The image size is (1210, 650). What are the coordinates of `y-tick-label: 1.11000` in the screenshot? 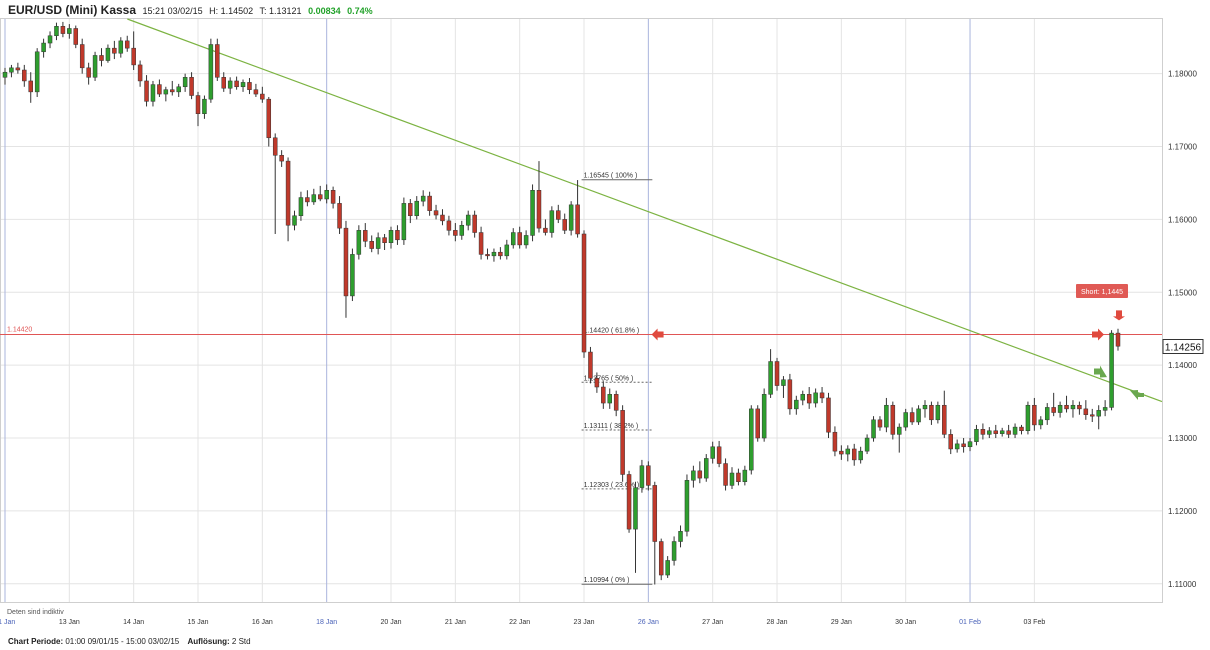 It's located at (1182, 584).